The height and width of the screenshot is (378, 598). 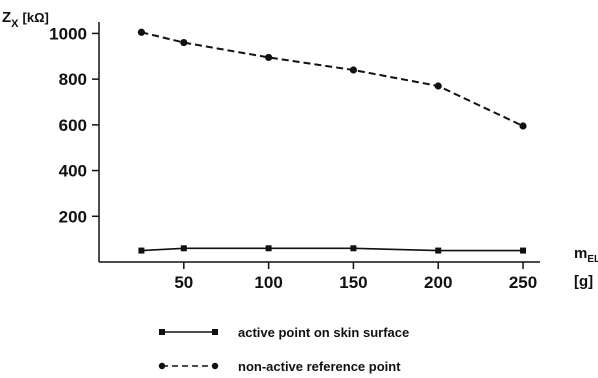 I want to click on legend-marker-active-end, so click(x=215, y=332).